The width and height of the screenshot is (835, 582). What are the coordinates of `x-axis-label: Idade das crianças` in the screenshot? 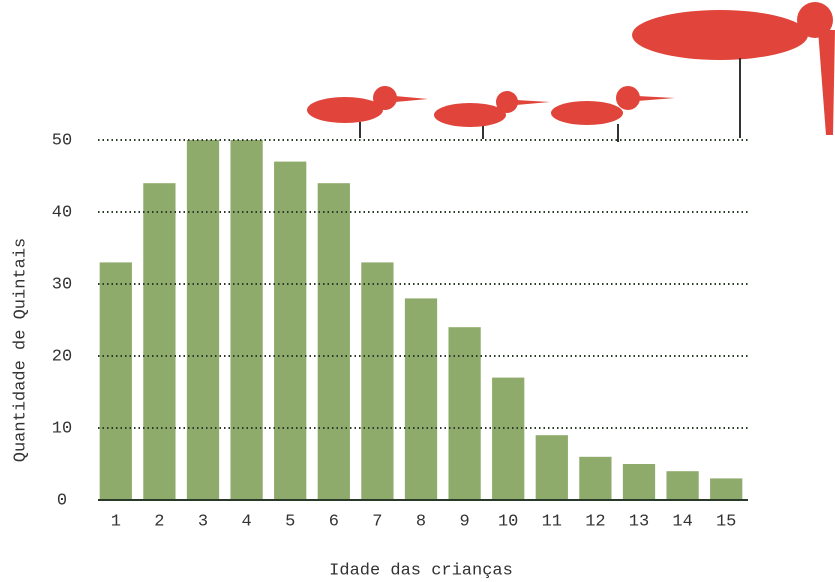 It's located at (421, 570).